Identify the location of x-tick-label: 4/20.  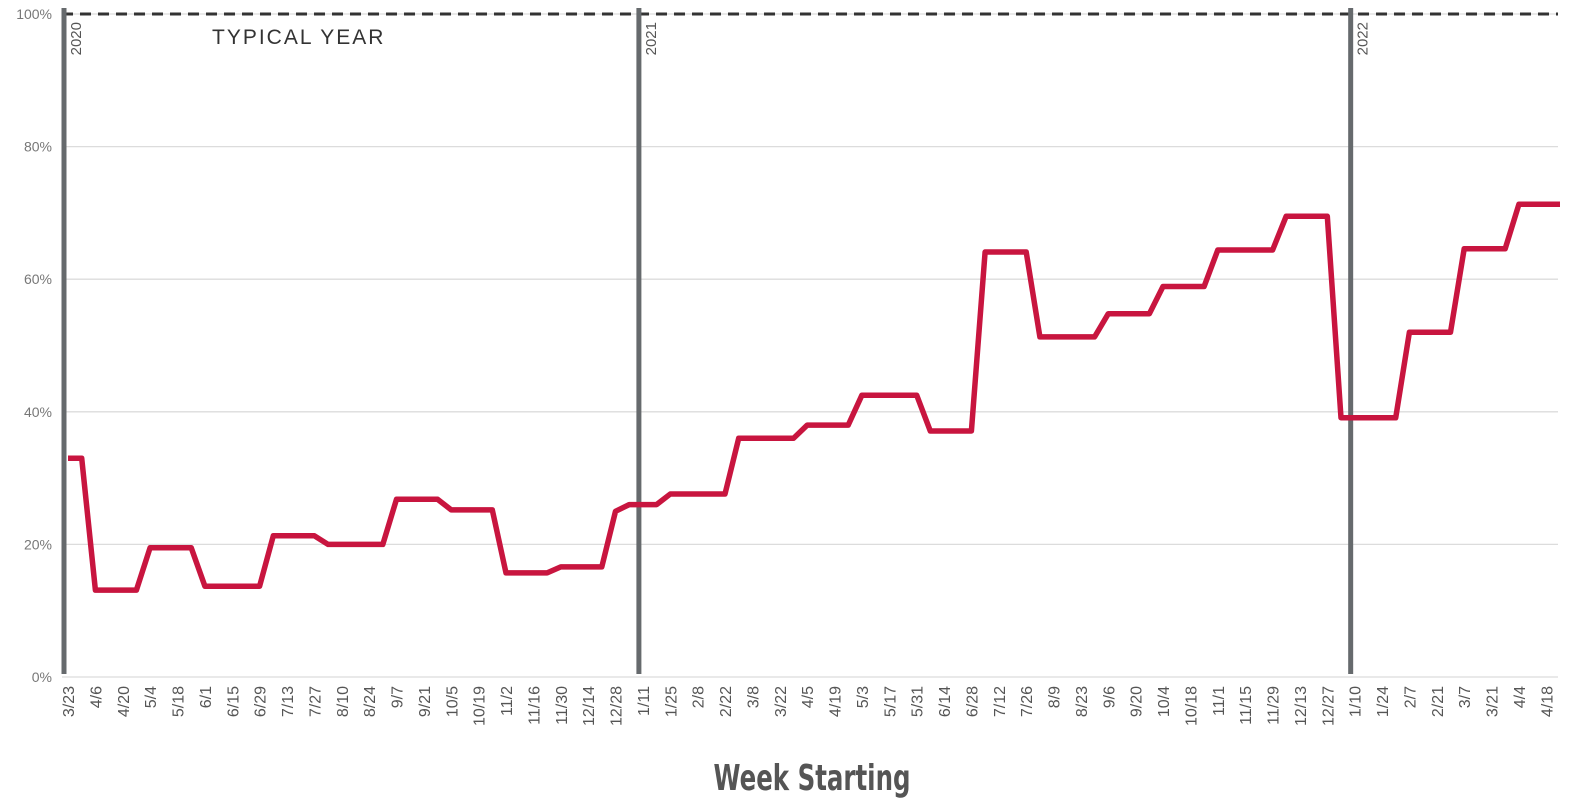
(124, 701).